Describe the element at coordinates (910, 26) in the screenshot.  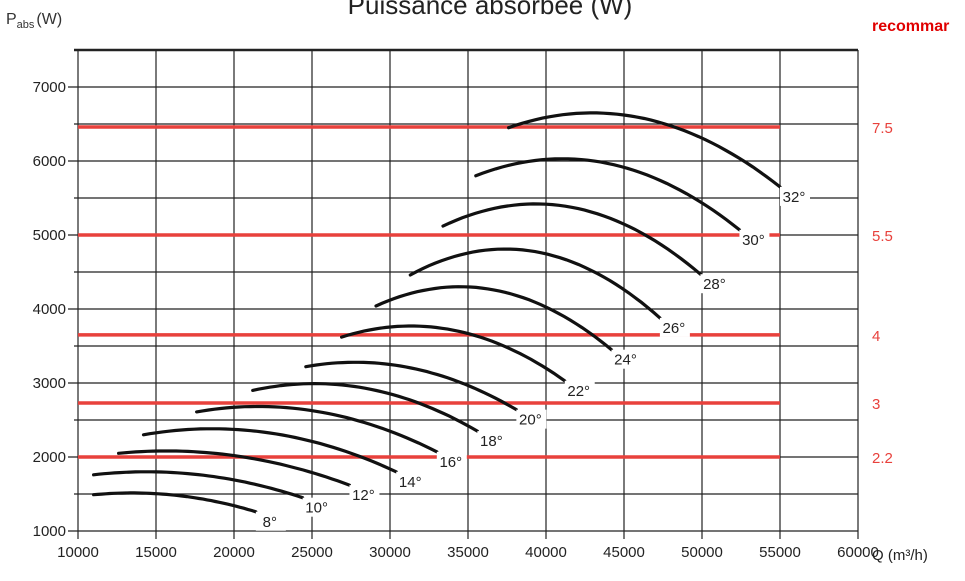
I see `right-axis-label: recommar` at that location.